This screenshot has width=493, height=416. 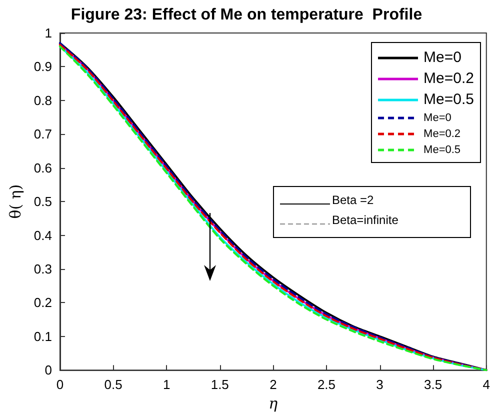 What do you see at coordinates (43, 134) in the screenshot?
I see `y-tick-label: 0.7` at bounding box center [43, 134].